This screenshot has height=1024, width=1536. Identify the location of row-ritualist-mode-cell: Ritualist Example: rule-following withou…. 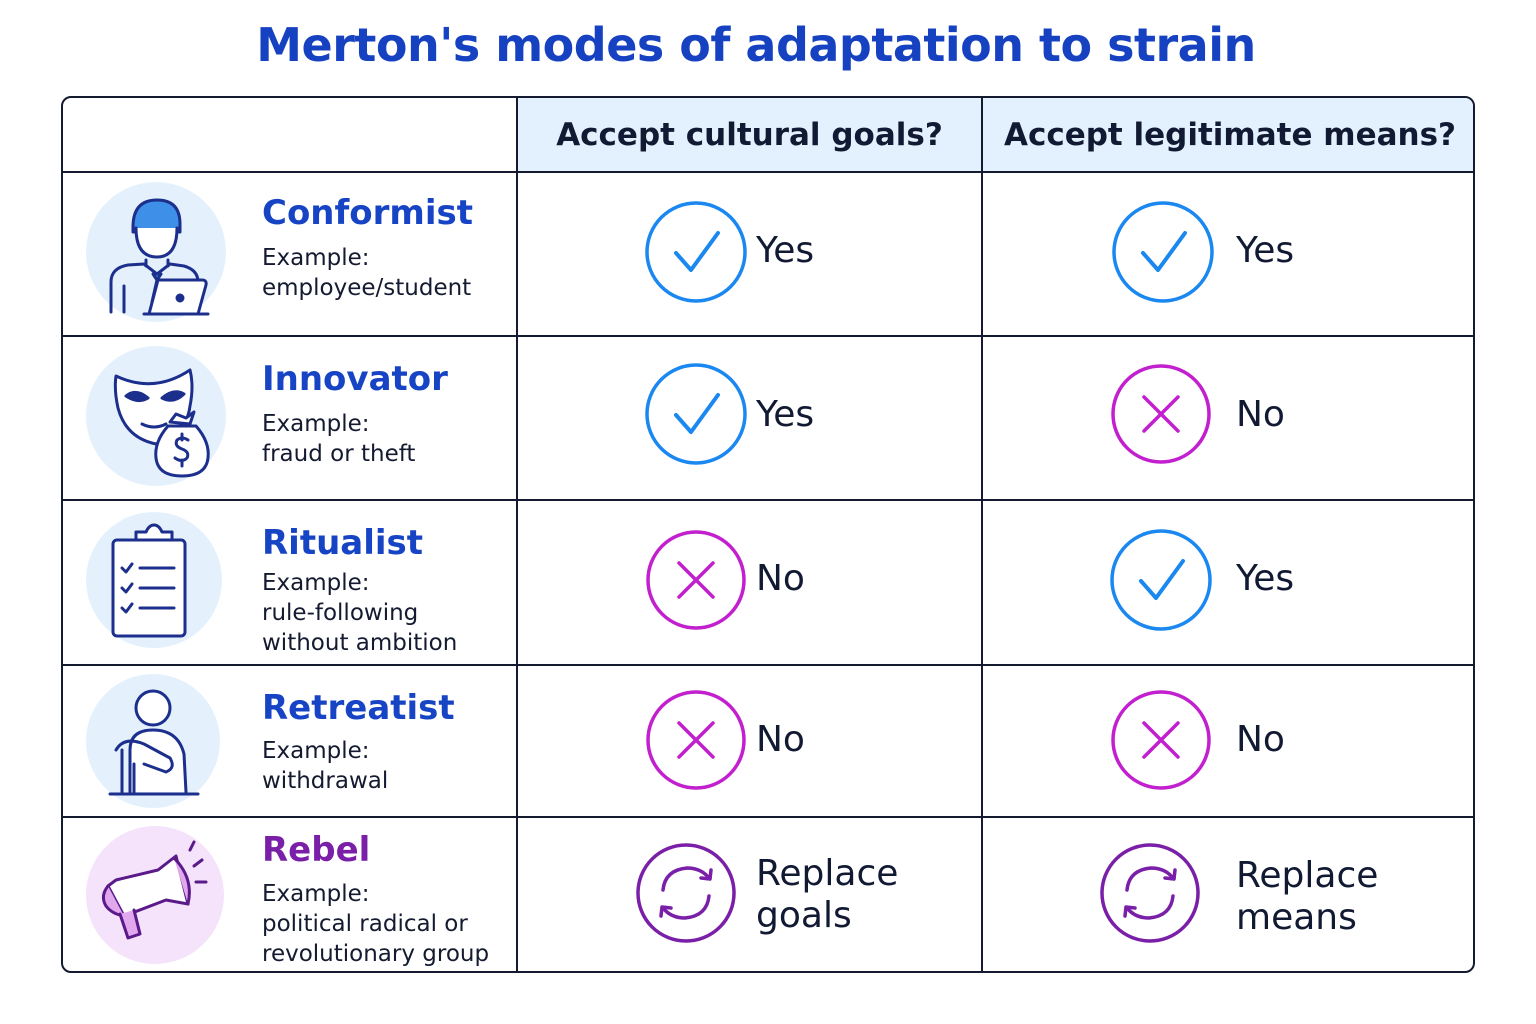
(290, 583).